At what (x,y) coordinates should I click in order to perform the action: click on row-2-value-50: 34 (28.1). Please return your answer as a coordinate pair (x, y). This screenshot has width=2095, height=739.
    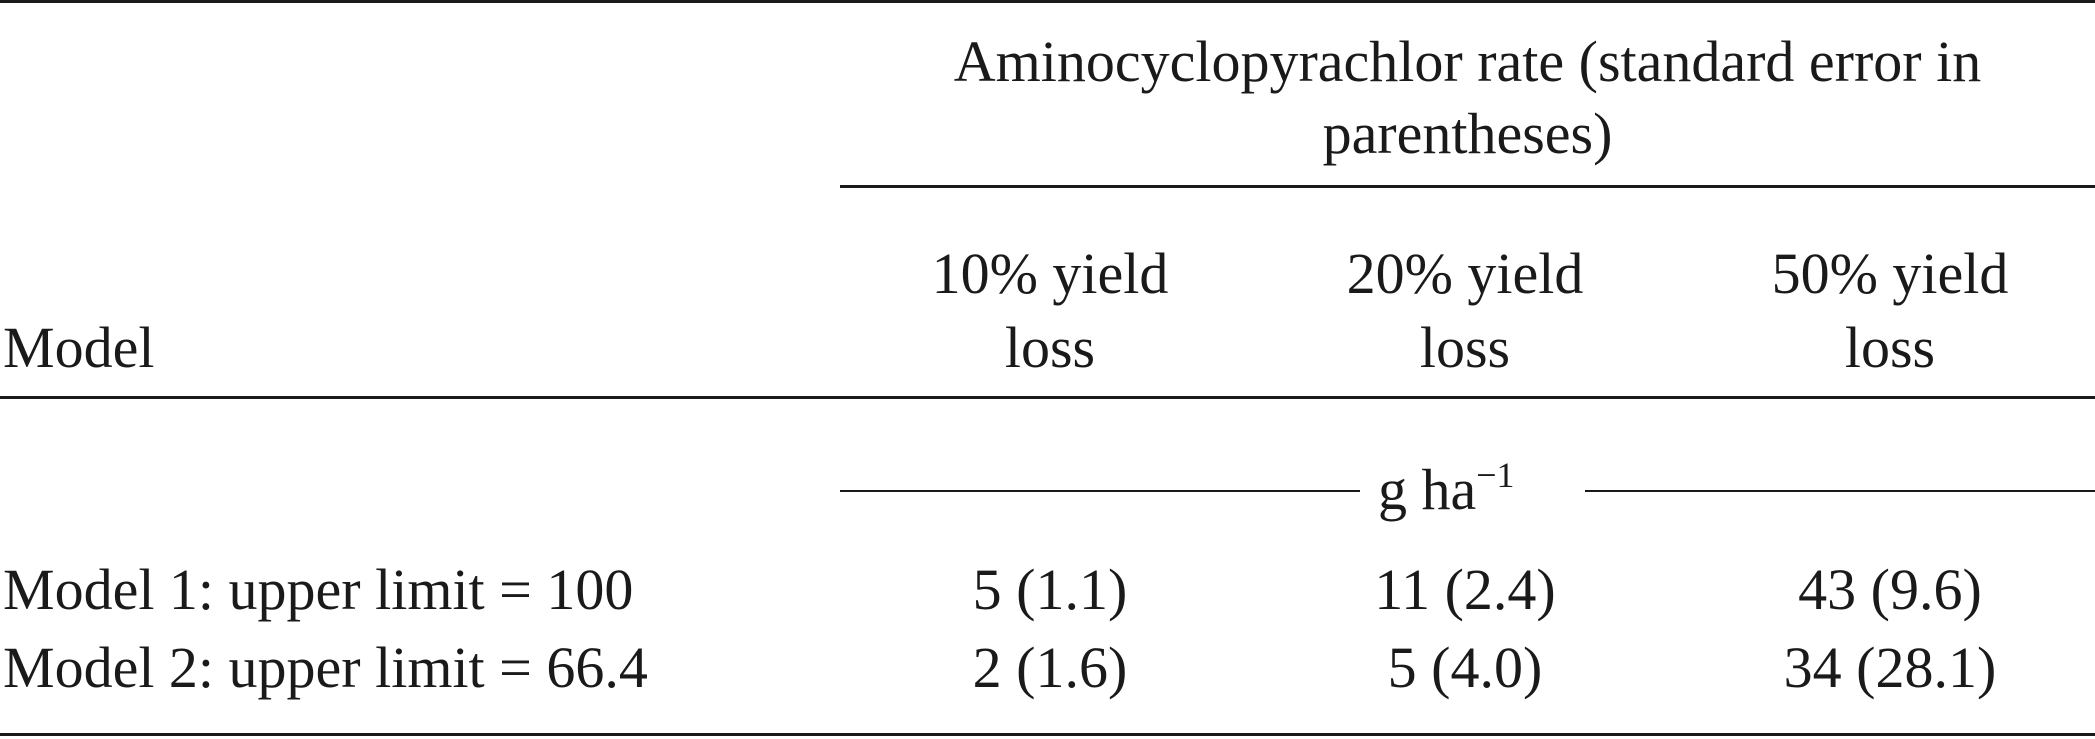
    Looking at the image, I should click on (1890, 667).